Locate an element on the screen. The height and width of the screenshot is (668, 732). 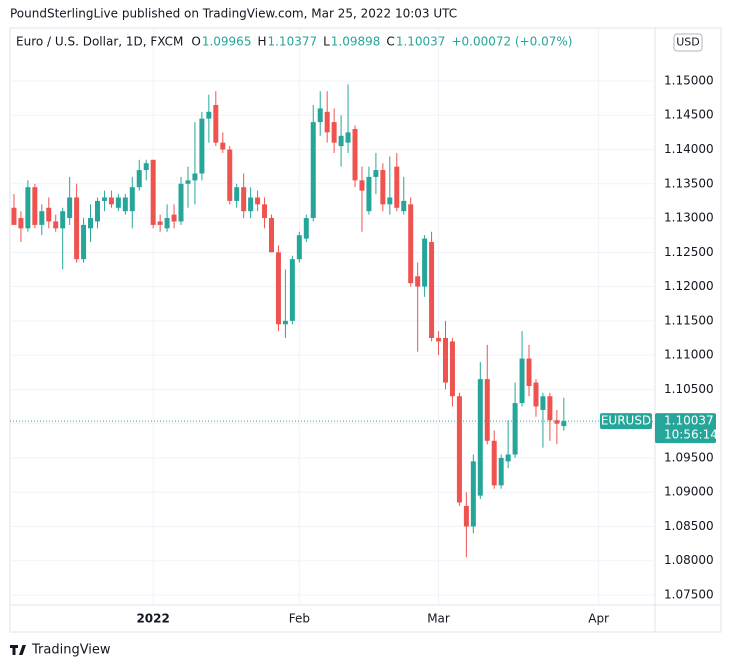
currency-button is located at coordinates (688, 42).